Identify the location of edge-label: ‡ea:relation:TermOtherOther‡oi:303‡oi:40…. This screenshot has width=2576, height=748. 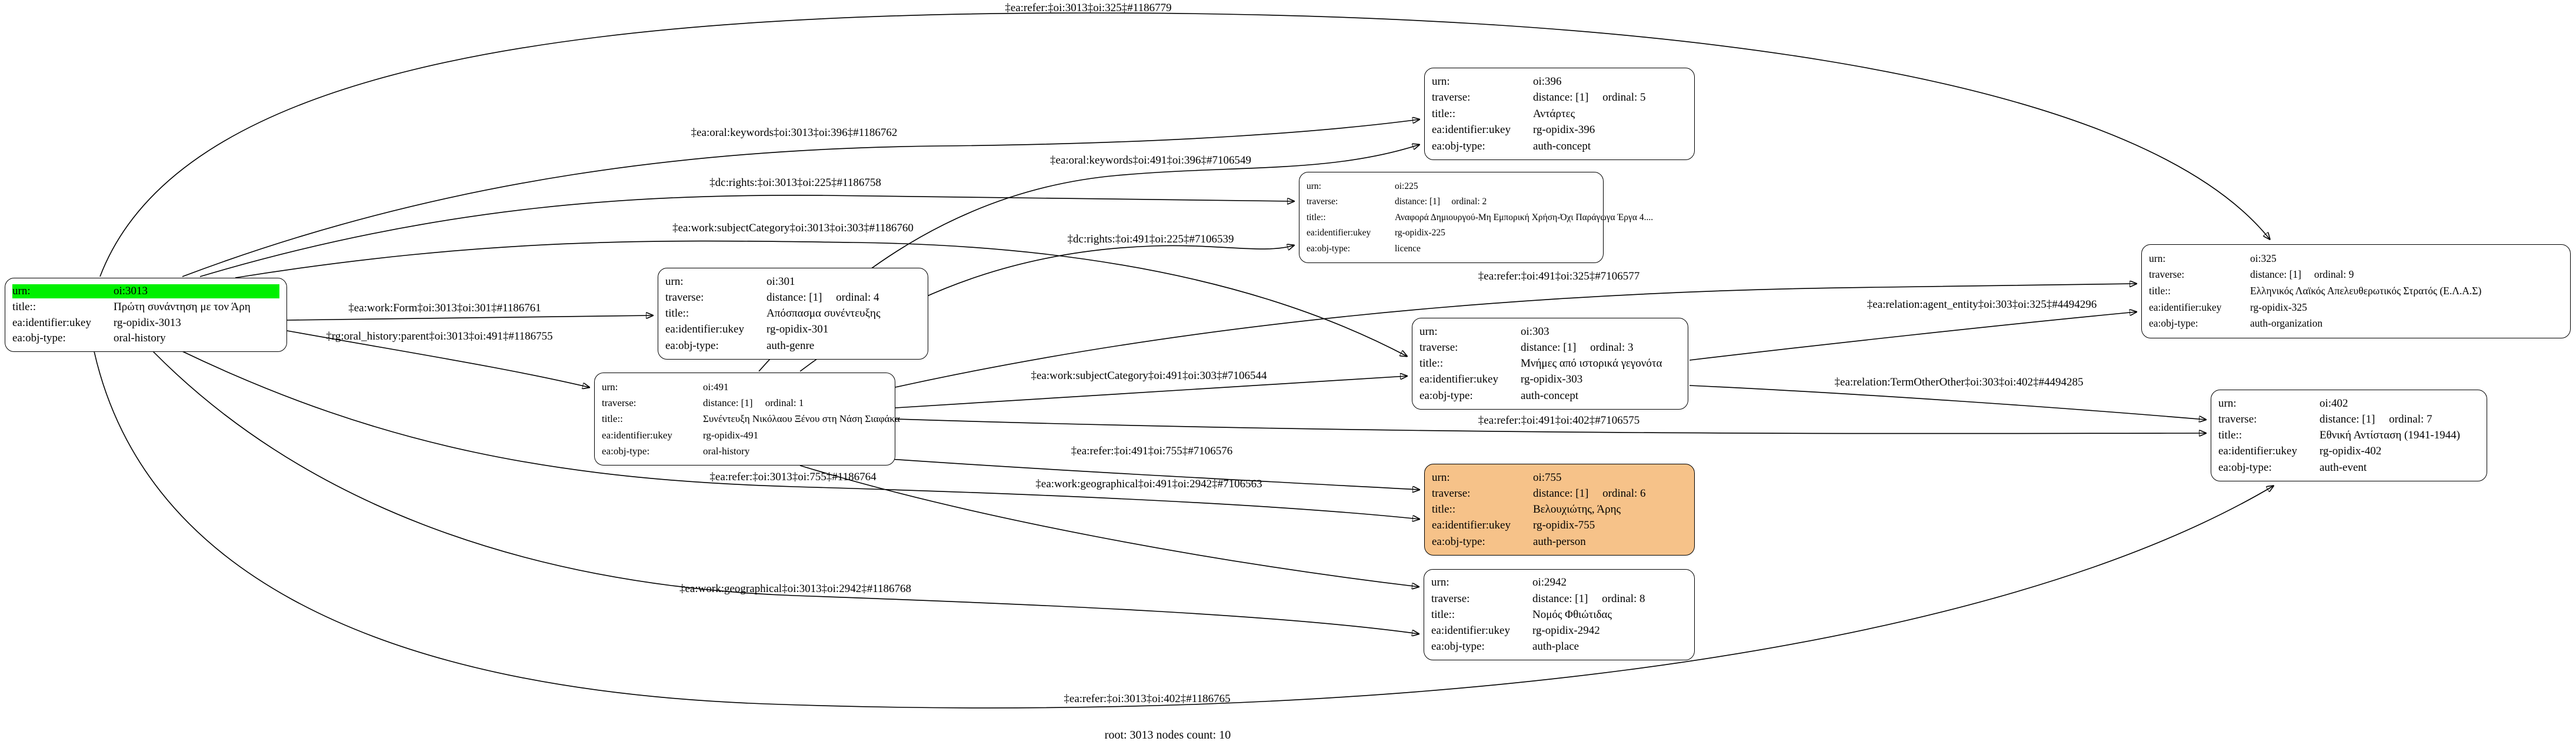
(1959, 382).